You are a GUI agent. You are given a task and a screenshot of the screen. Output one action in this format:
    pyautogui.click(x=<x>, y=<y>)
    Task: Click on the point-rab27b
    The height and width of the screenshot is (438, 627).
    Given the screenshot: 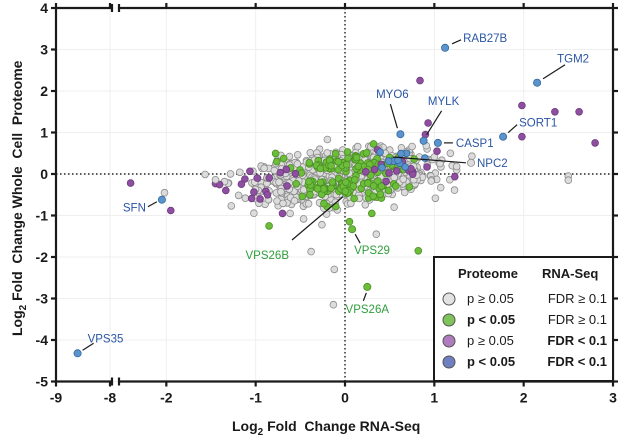 What is the action you would take?
    pyautogui.click(x=445, y=47)
    